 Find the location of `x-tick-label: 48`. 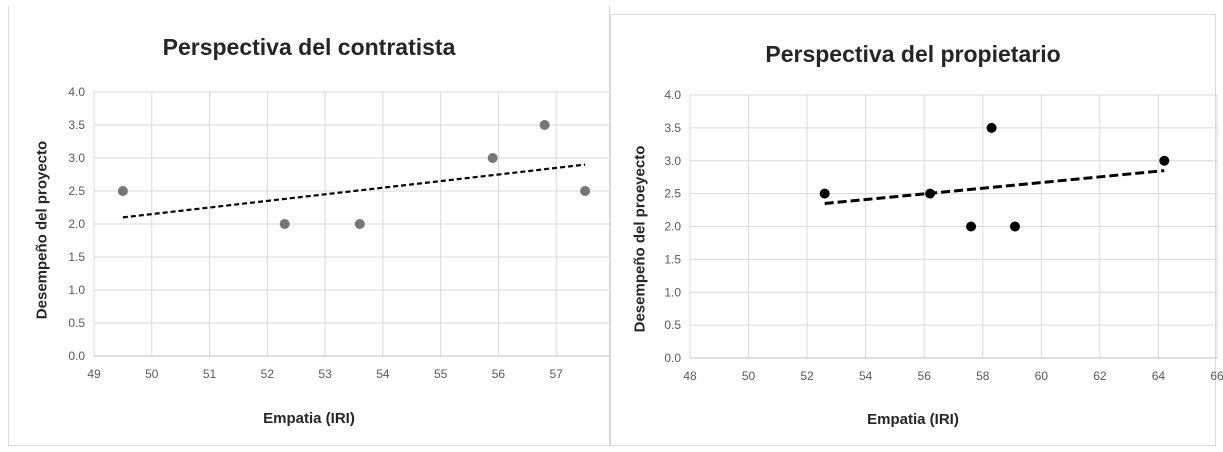

x-tick-label: 48 is located at coordinates (690, 376).